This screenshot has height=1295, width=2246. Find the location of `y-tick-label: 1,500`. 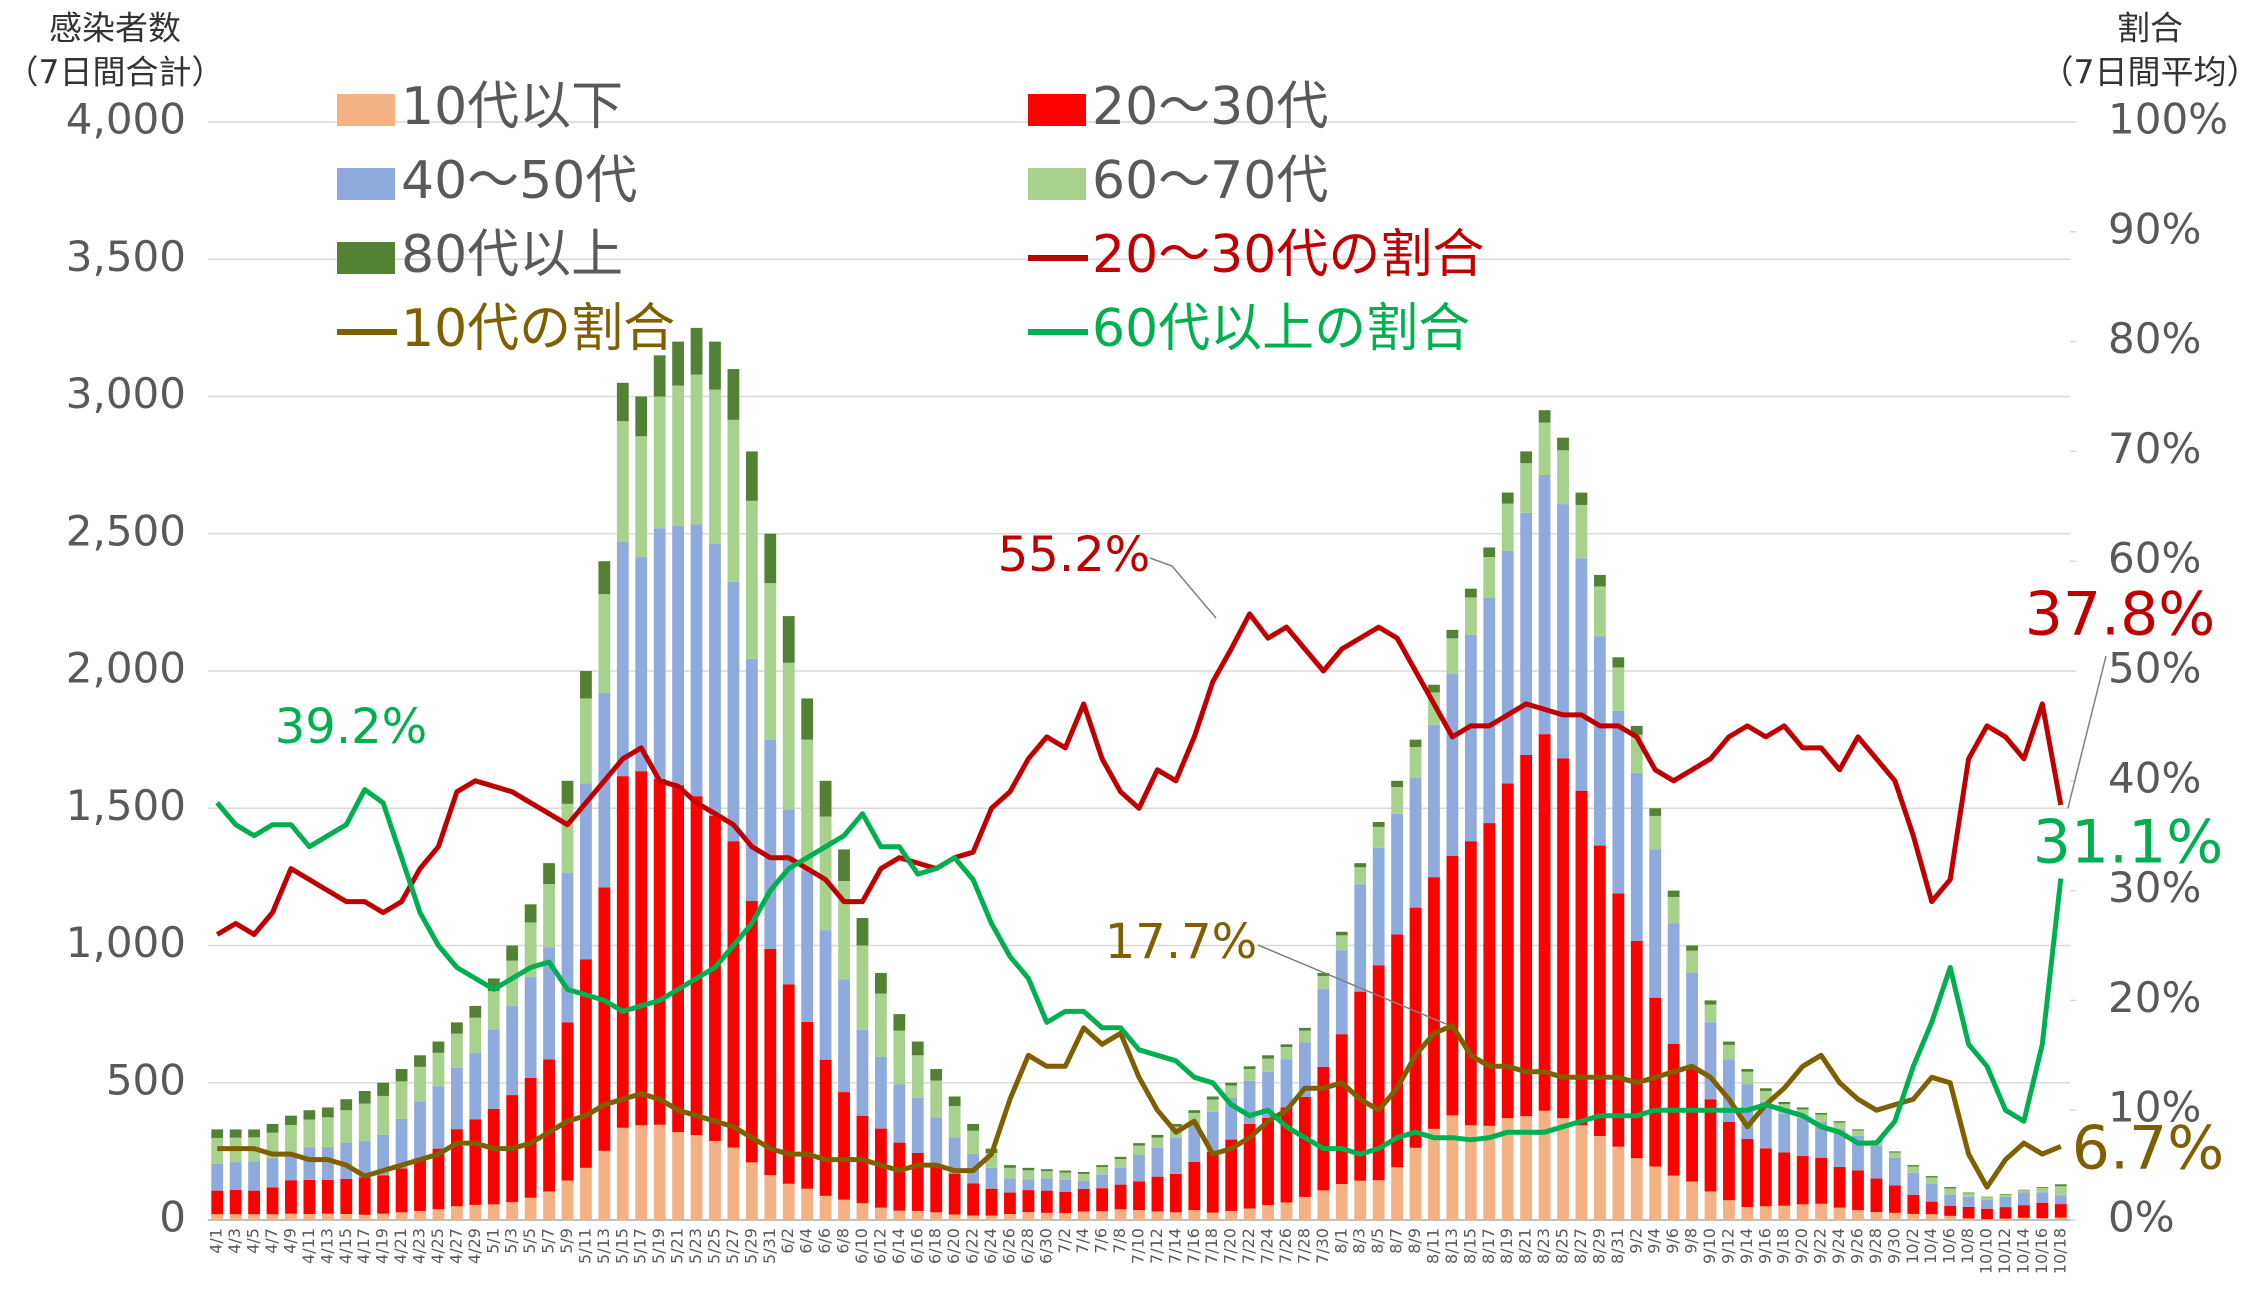

y-tick-label: 1,500 is located at coordinates (126, 805).